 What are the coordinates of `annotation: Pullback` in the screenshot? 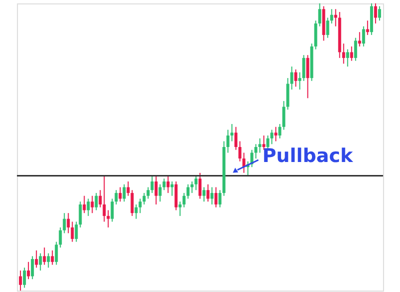 It's located at (308, 155).